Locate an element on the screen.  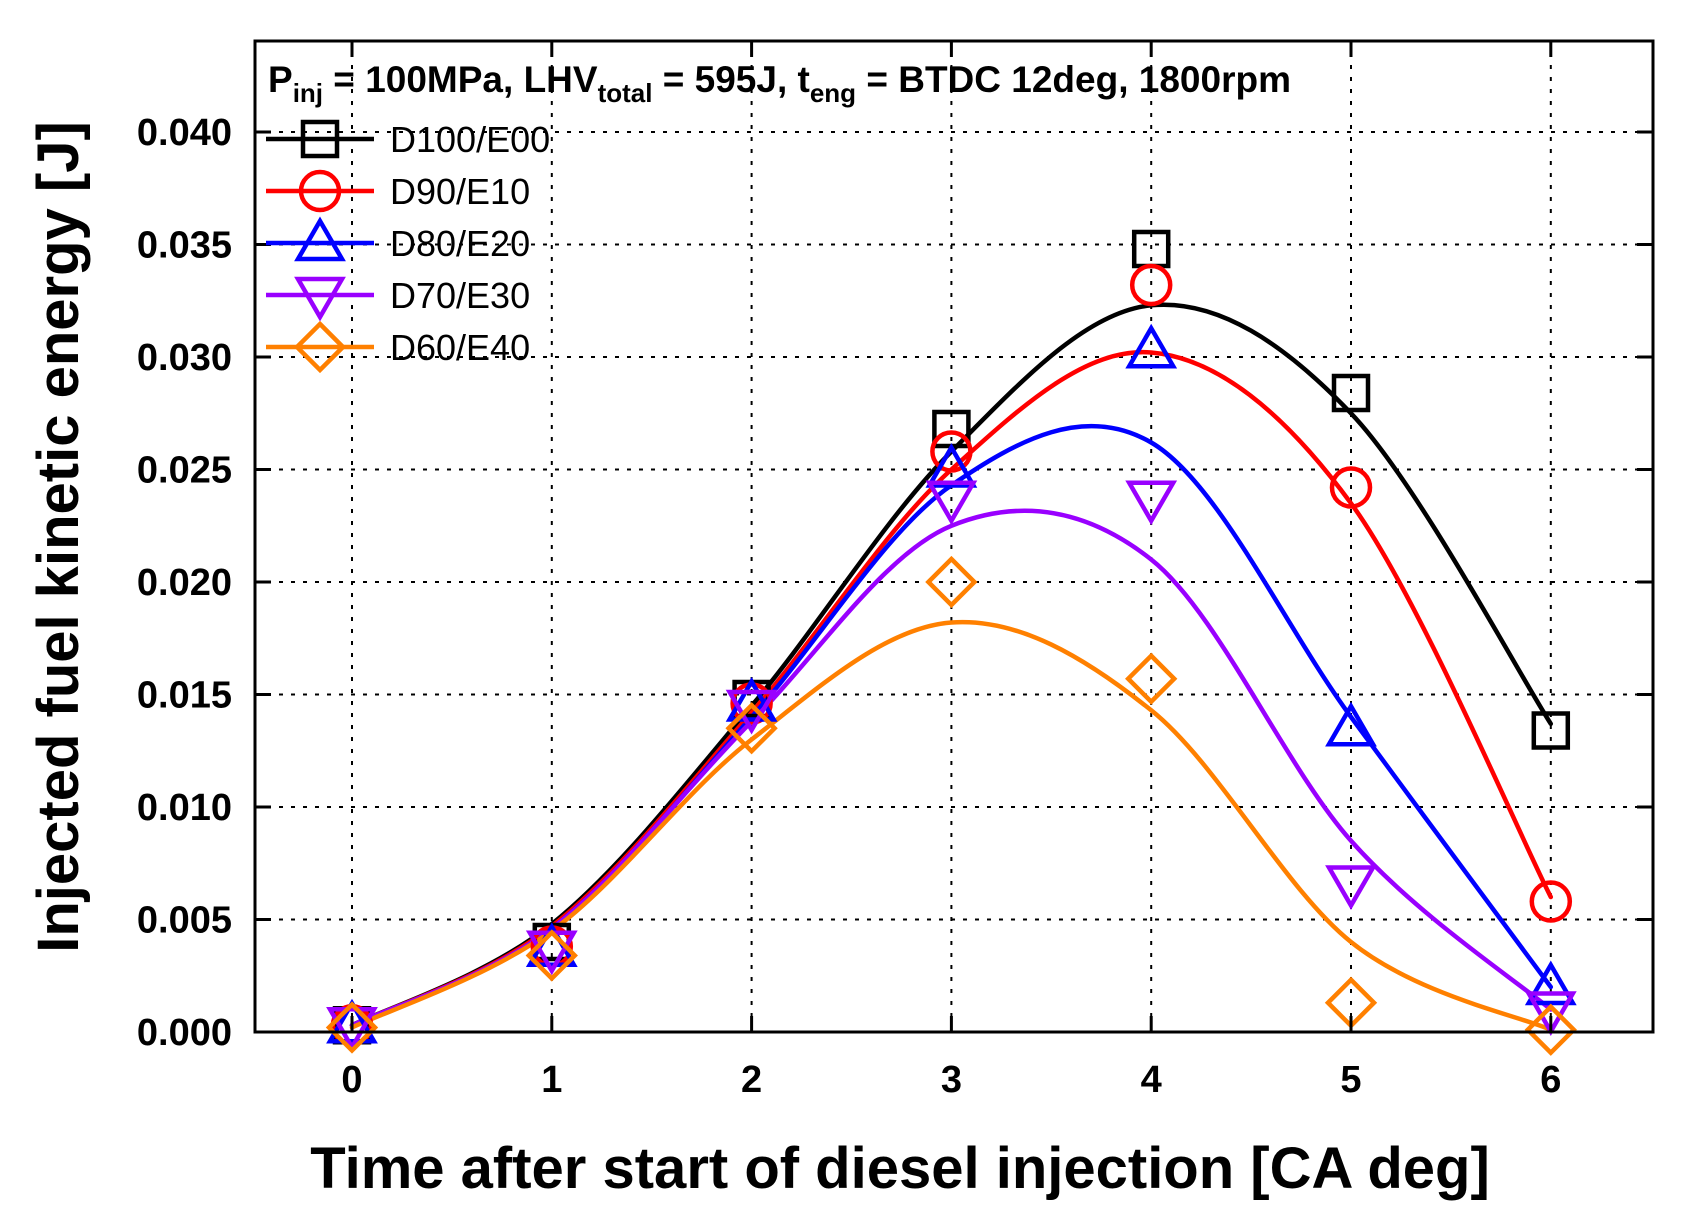
x-tick-label: 5 is located at coordinates (1350, 1080).